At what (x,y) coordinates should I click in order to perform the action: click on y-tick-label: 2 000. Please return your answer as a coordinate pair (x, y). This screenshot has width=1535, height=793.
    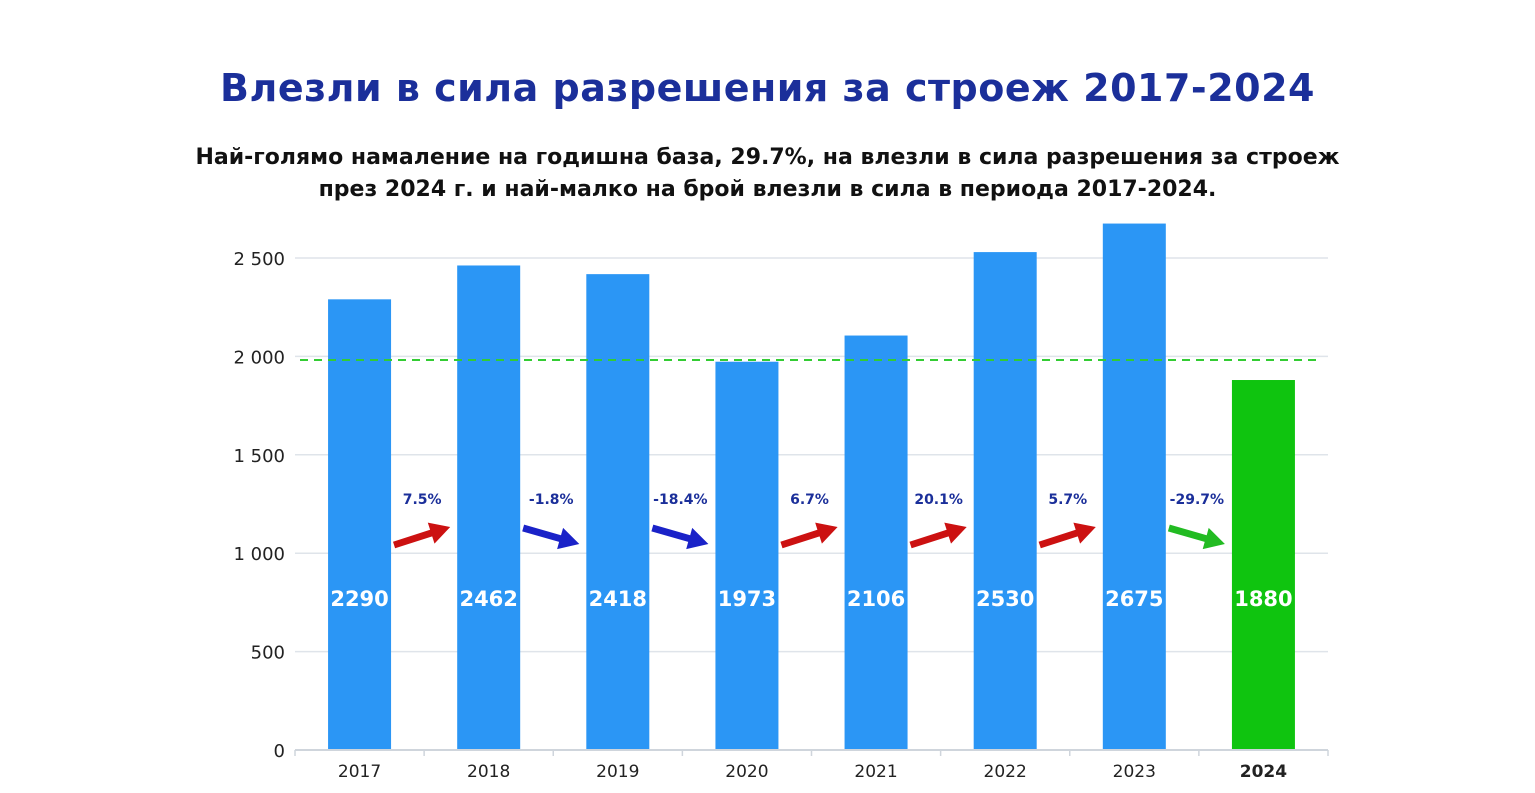
    Looking at the image, I should click on (259, 357).